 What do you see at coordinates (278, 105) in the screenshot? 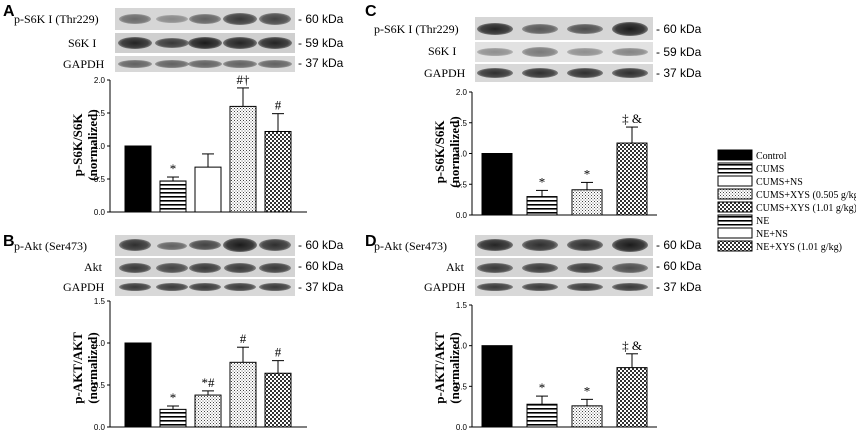
I see `significance-a-5: #` at bounding box center [278, 105].